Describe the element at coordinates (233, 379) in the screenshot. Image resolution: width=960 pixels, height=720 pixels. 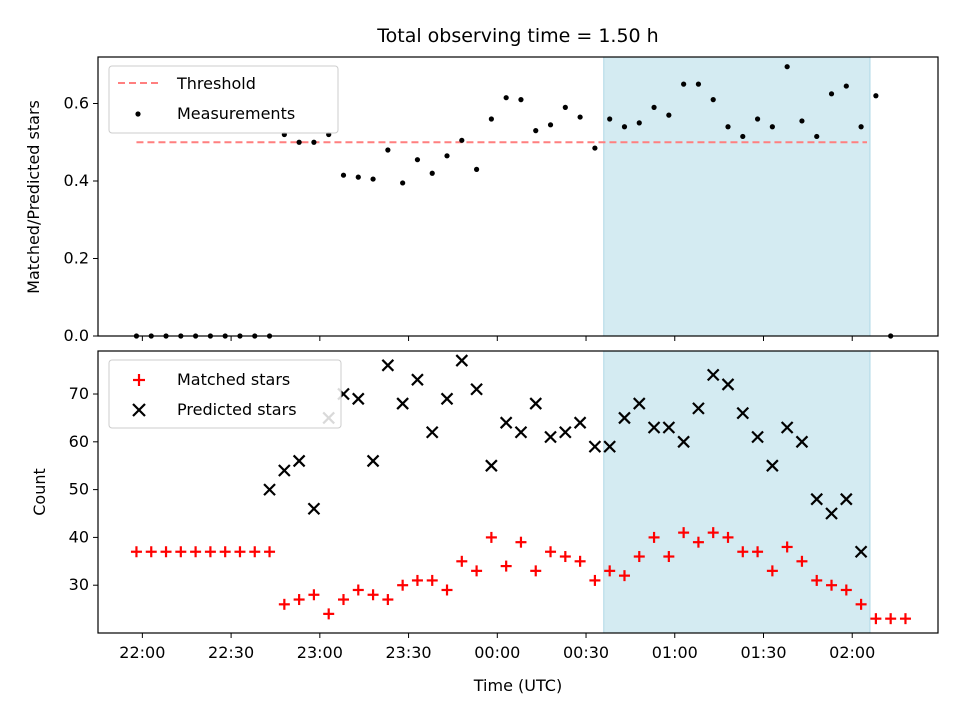
I see `legend-matched-label: Matched stars` at that location.